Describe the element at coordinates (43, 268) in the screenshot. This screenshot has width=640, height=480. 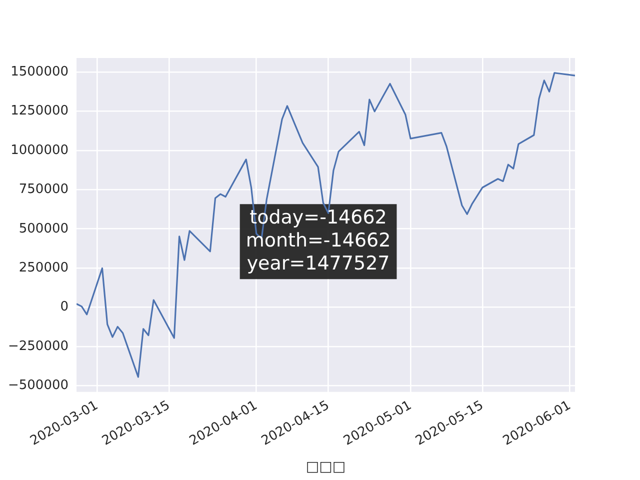
I see `y-tick-label: 250000` at that location.